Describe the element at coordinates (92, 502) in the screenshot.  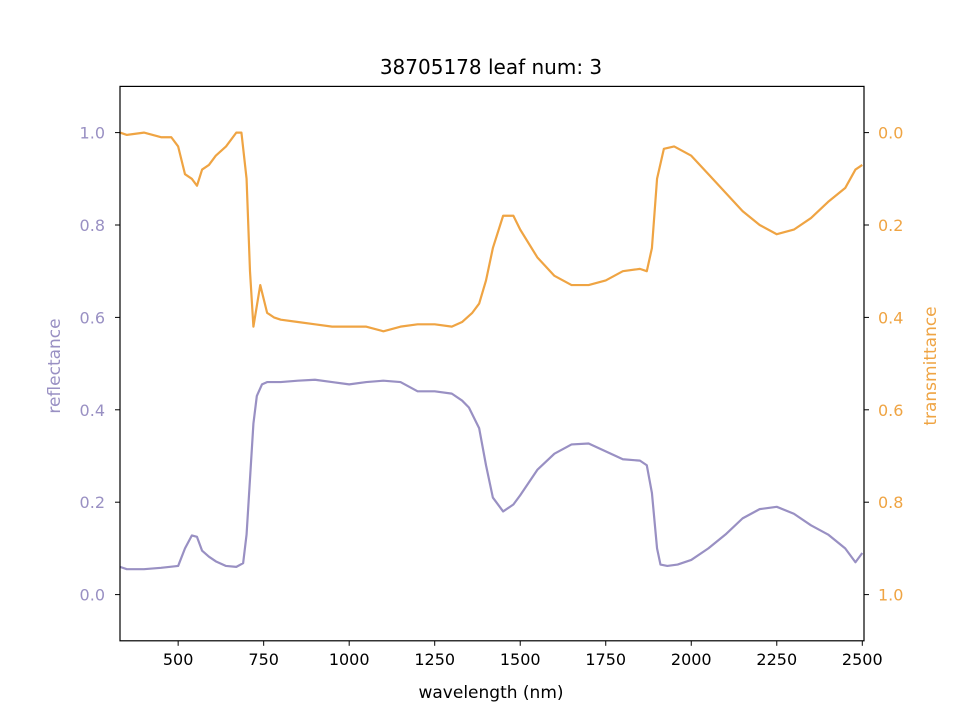
I see `left-y-tick-label: 0.2` at that location.